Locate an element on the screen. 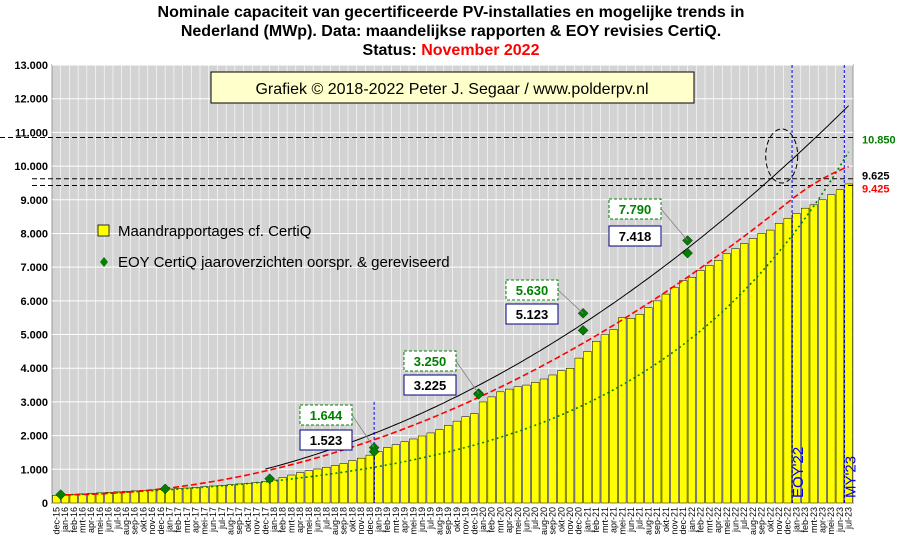  x-tick-label: aug-19 is located at coordinates (439, 521).